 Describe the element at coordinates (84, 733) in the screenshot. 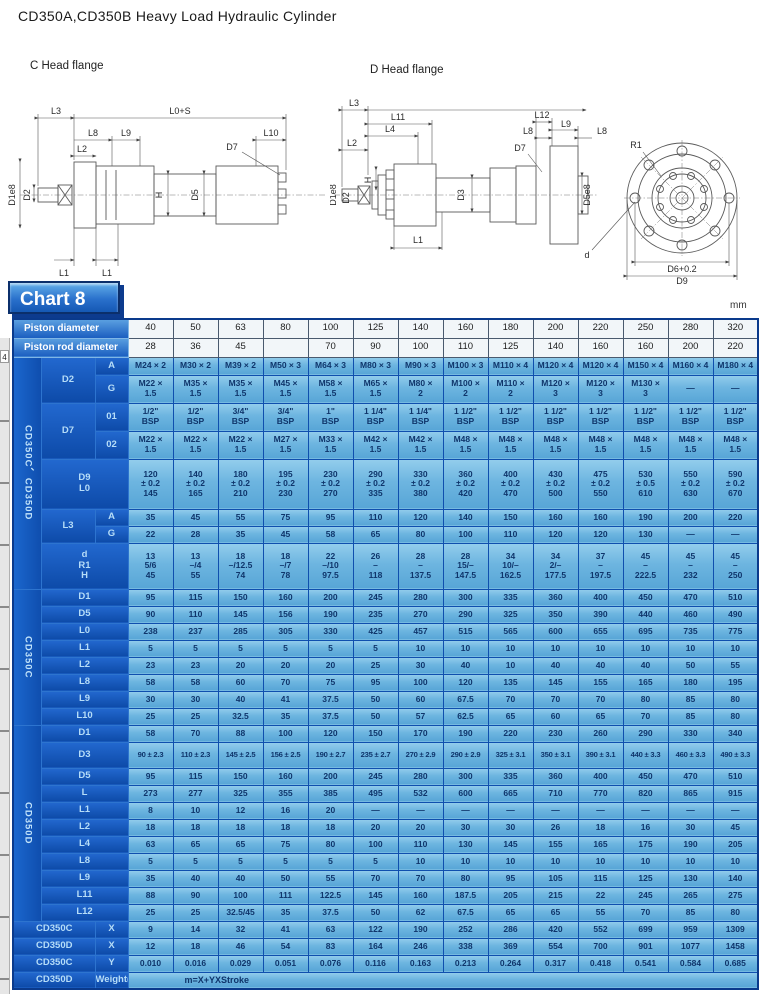

I see `row-label: D1` at that location.